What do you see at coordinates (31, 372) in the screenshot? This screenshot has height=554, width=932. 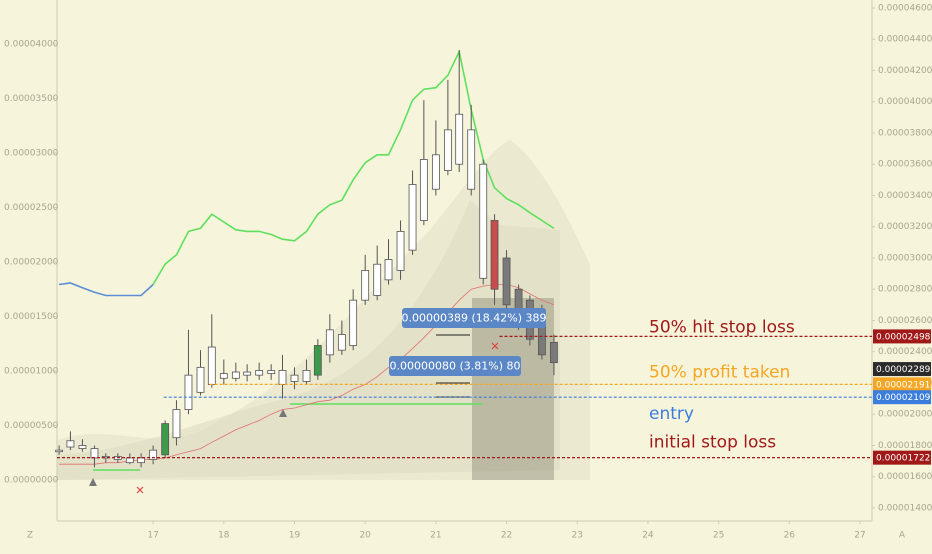 I see `y-tick-label: 0.00001000` at bounding box center [31, 372].